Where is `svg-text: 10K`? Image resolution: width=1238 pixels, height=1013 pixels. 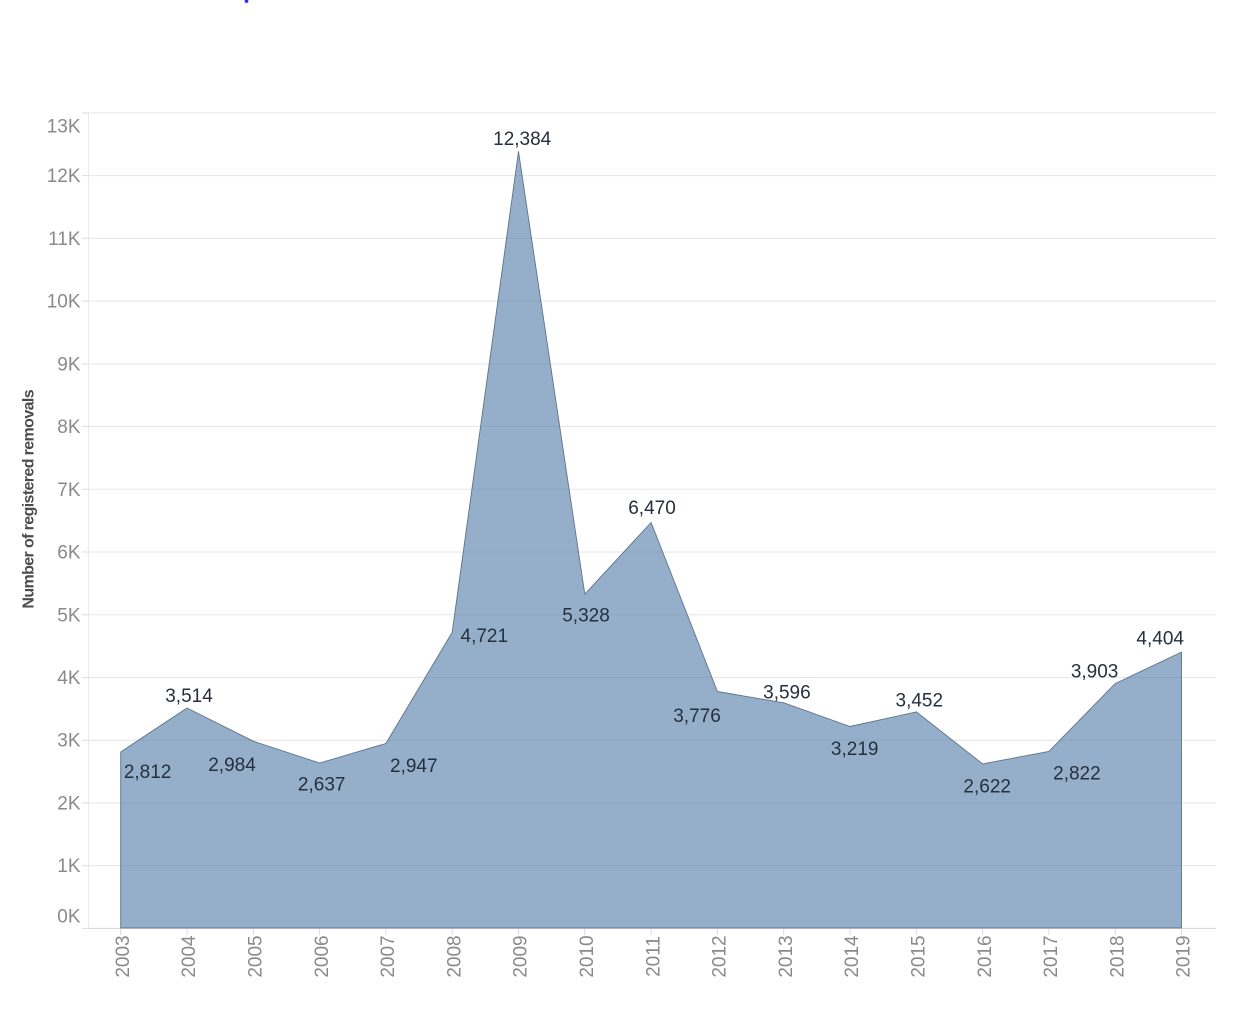 svg-text: 10K is located at coordinates (64, 302).